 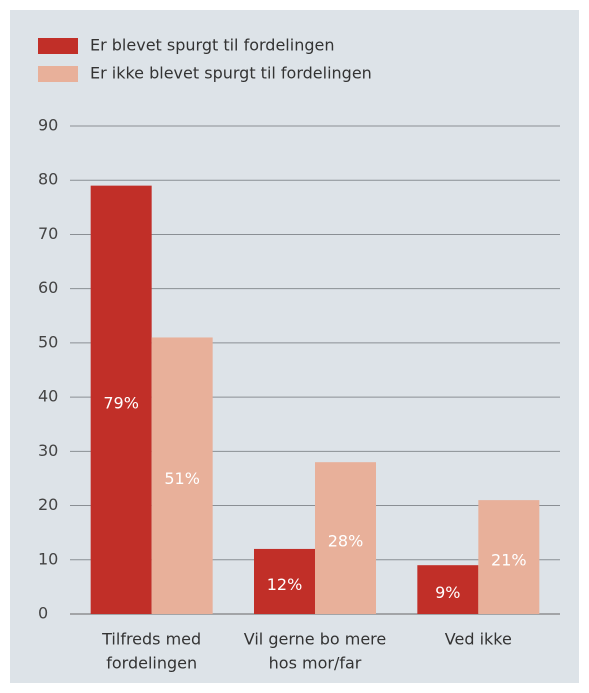 What do you see at coordinates (285, 584) in the screenshot?
I see `value-label: 12%` at bounding box center [285, 584].